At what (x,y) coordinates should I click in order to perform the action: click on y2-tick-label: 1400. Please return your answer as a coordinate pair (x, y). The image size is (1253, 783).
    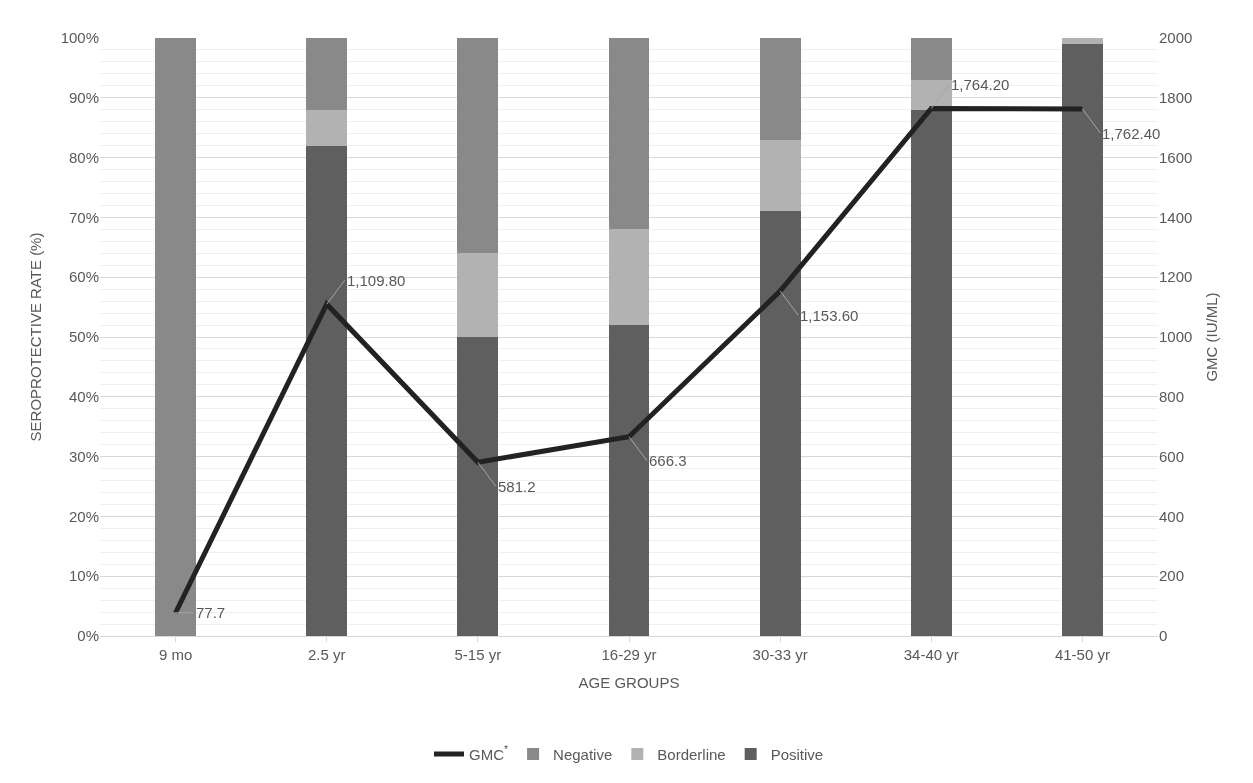
    Looking at the image, I should click on (1176, 217).